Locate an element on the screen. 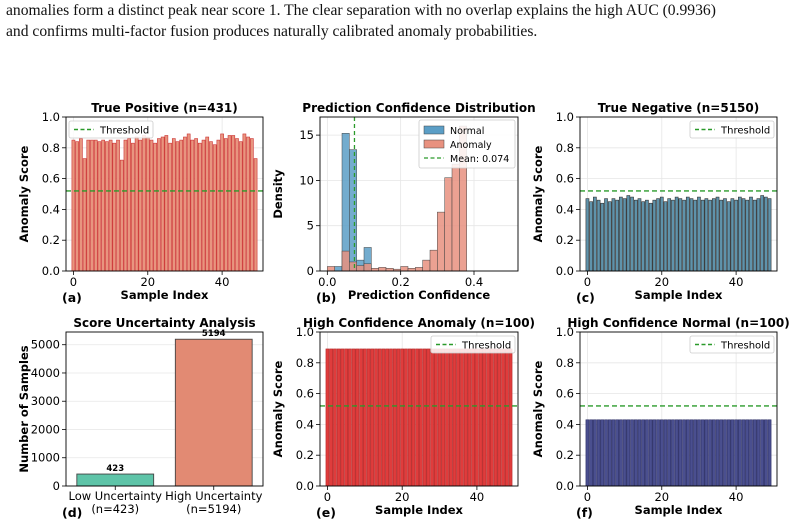 This screenshot has width=805, height=525. panel-c-y-tick-label: 1.0 is located at coordinates (565, 117).